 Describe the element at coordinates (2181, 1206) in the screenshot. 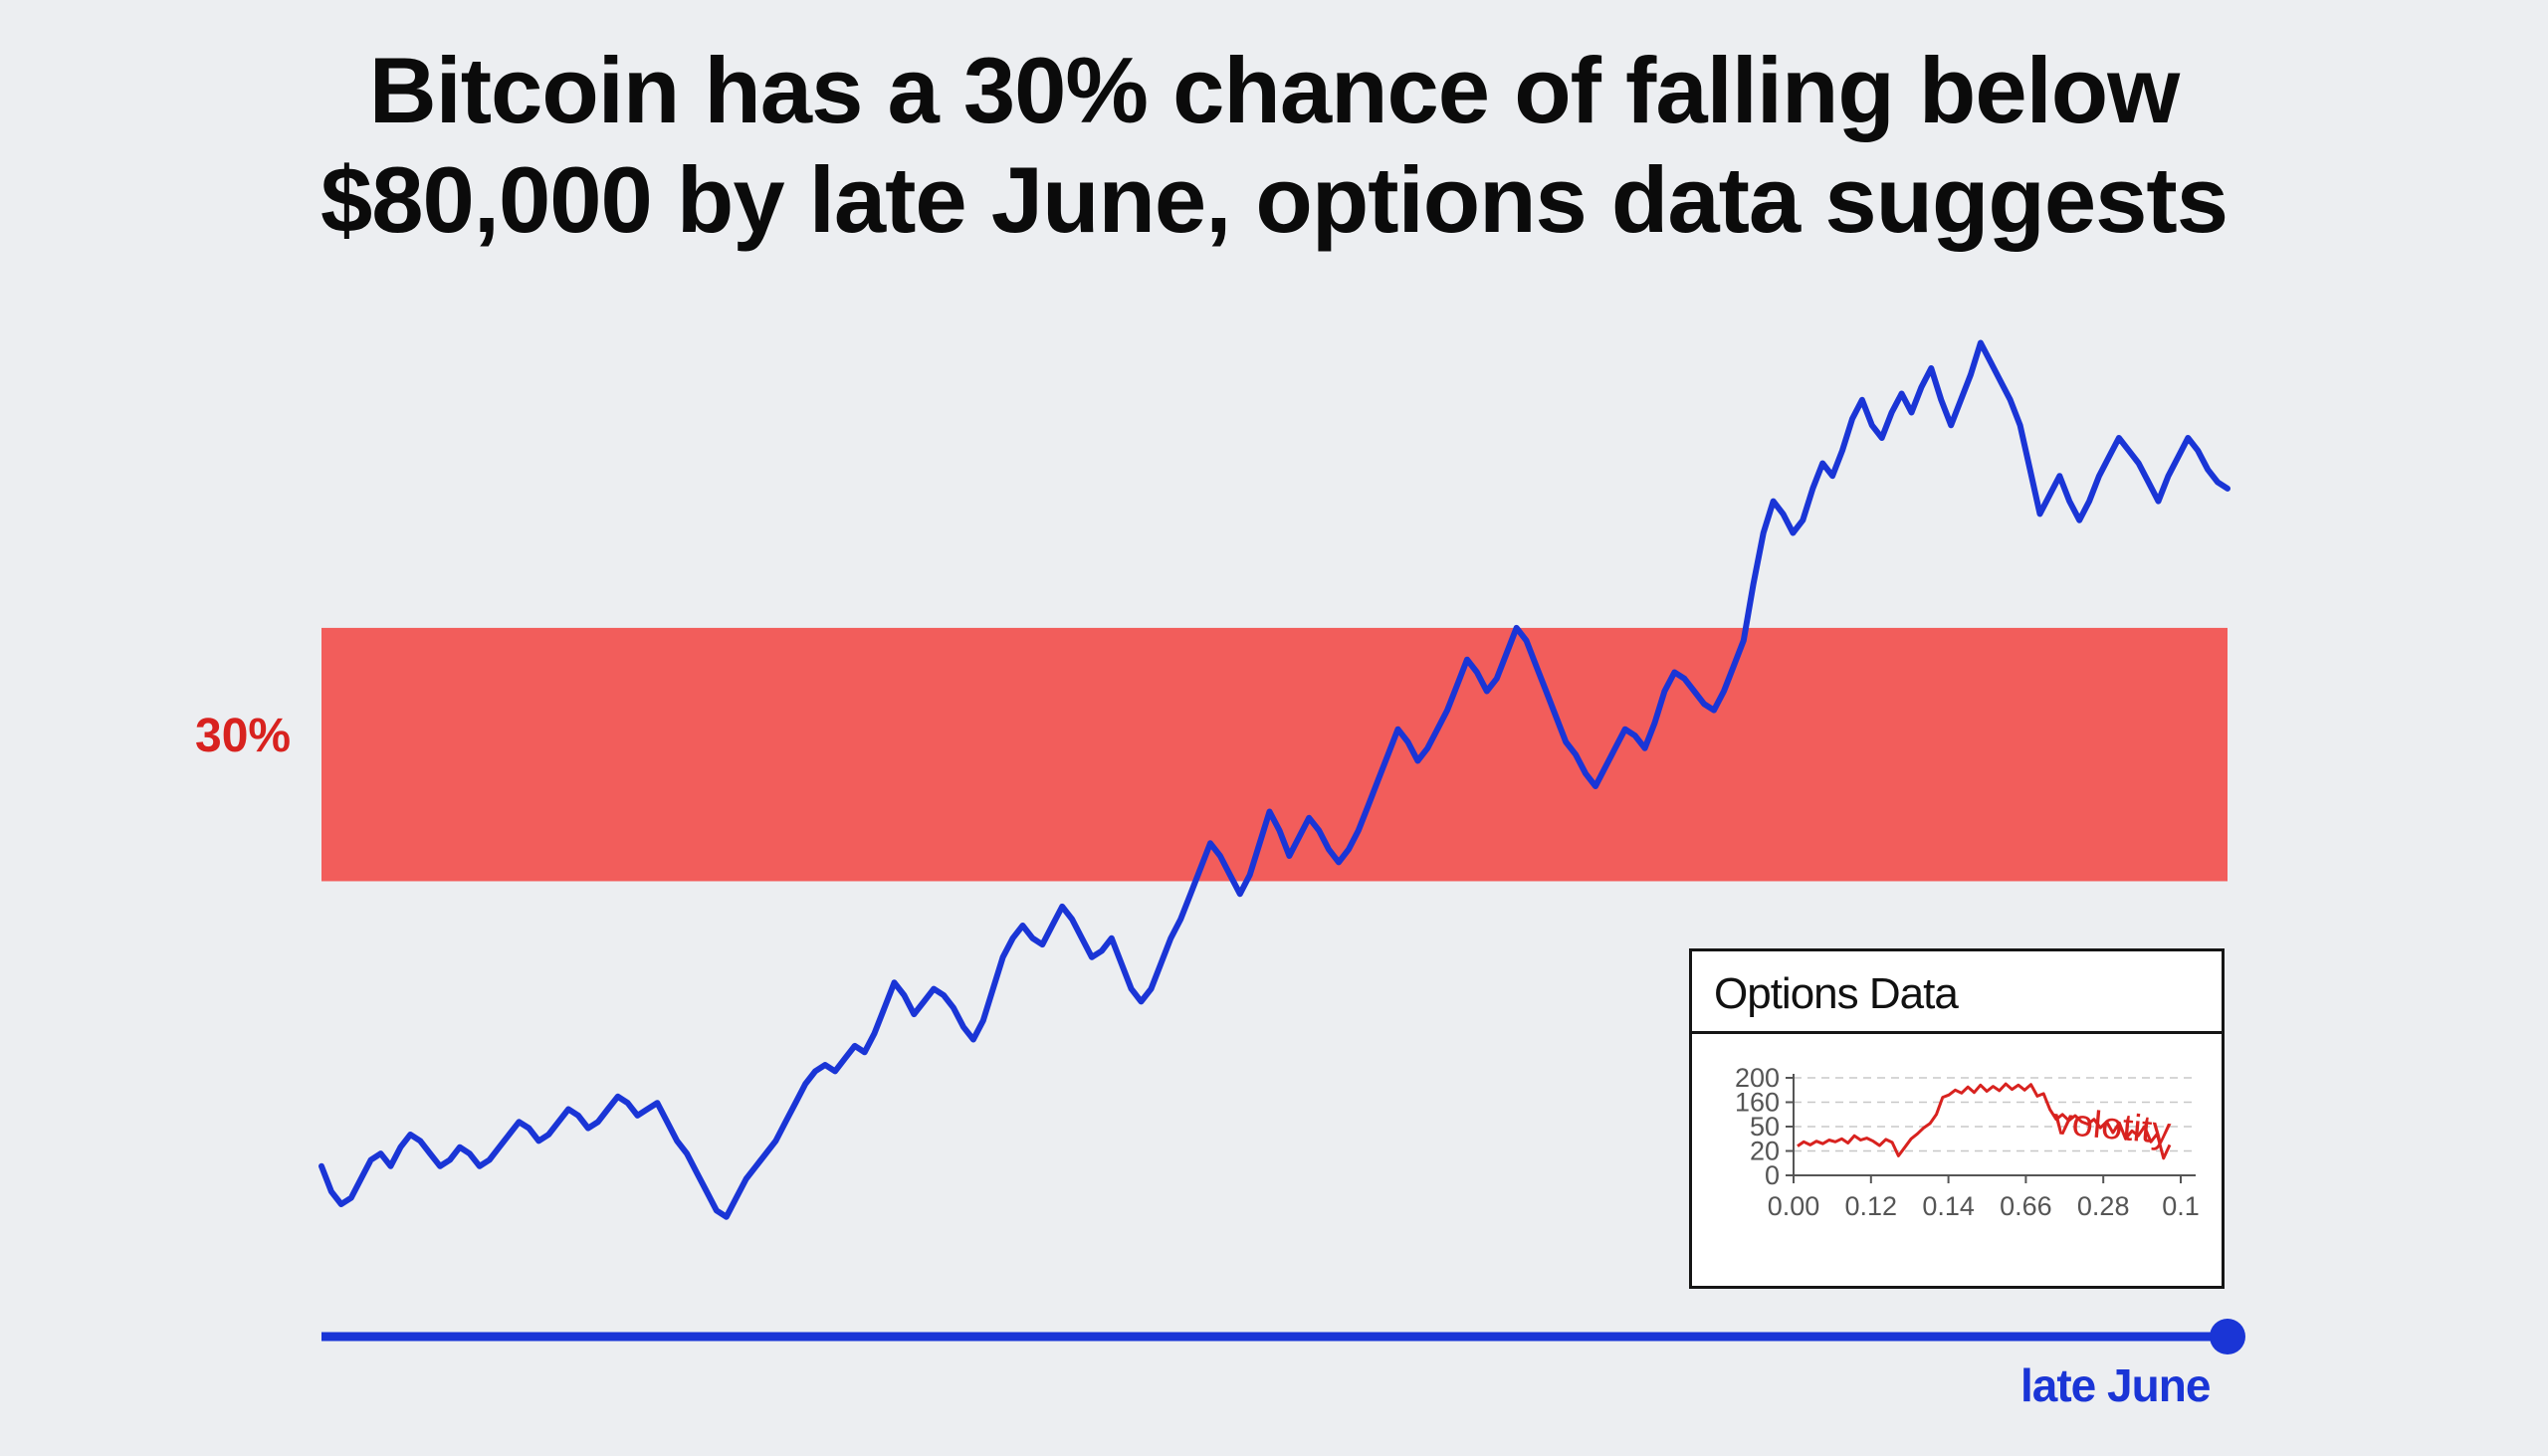

I see `inset-x-tick-label: 0.1` at that location.